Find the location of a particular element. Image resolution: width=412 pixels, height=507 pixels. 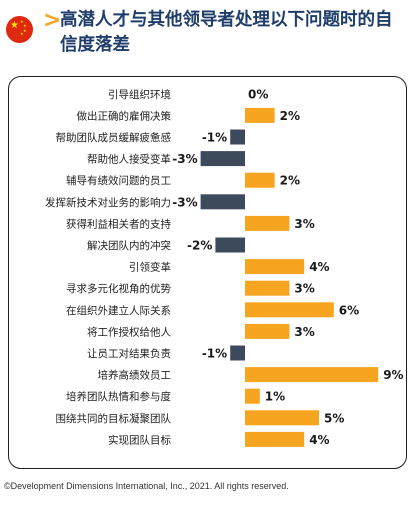

category-label: 帮助他人接受变革 is located at coordinates (129, 159).